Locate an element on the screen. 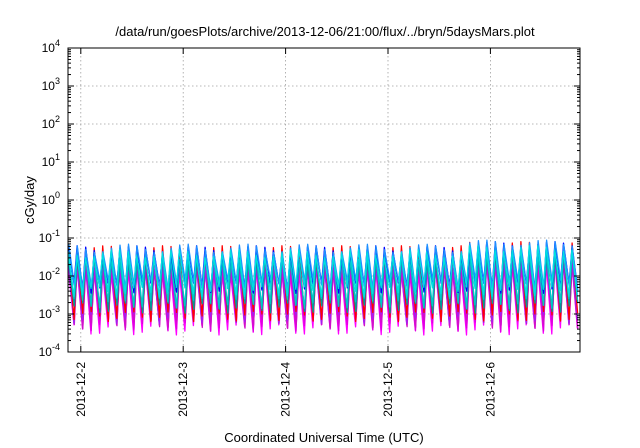 This screenshot has height=448, width=640. x-axis-label: Coordinated Universal Time (UTC) is located at coordinates (323, 437).